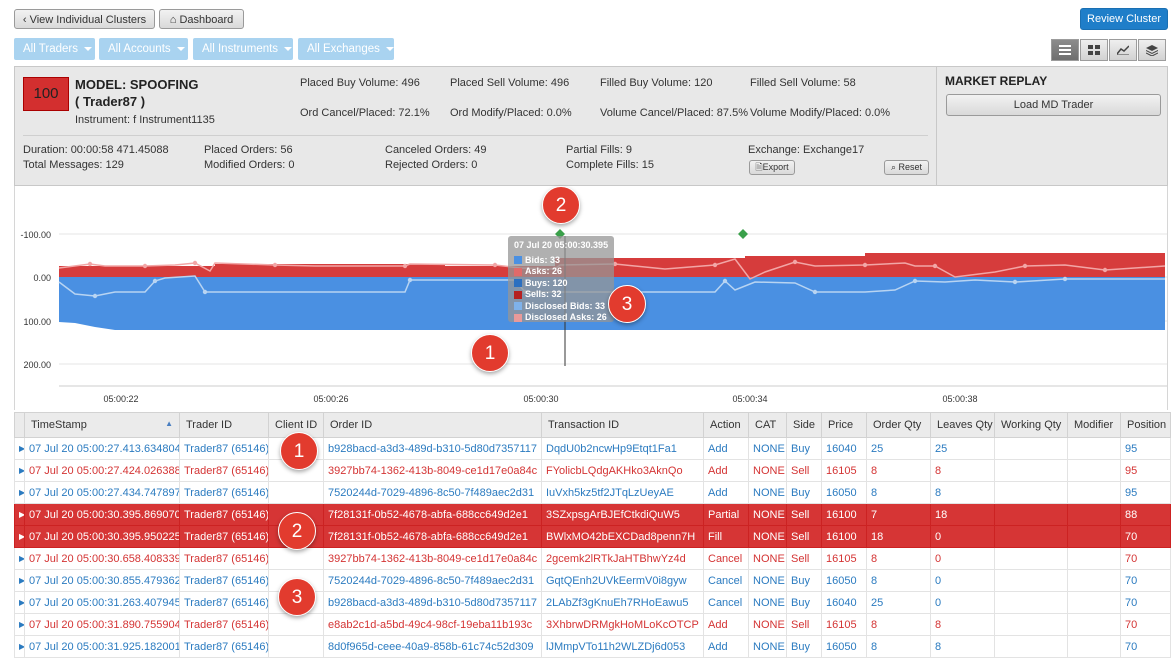 Image resolution: width=1176 pixels, height=672 pixels. I want to click on cell-transaction-id: DqdU0b2ncwHp9Etqt1Fa1, so click(622, 448).